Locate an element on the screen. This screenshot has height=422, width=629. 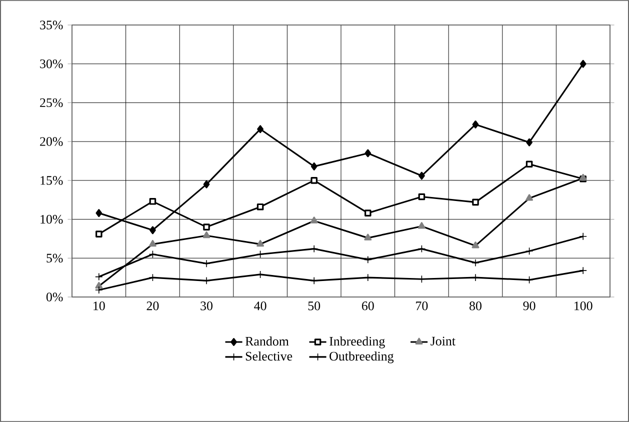
y-tick-label: 5% is located at coordinates (54, 258).